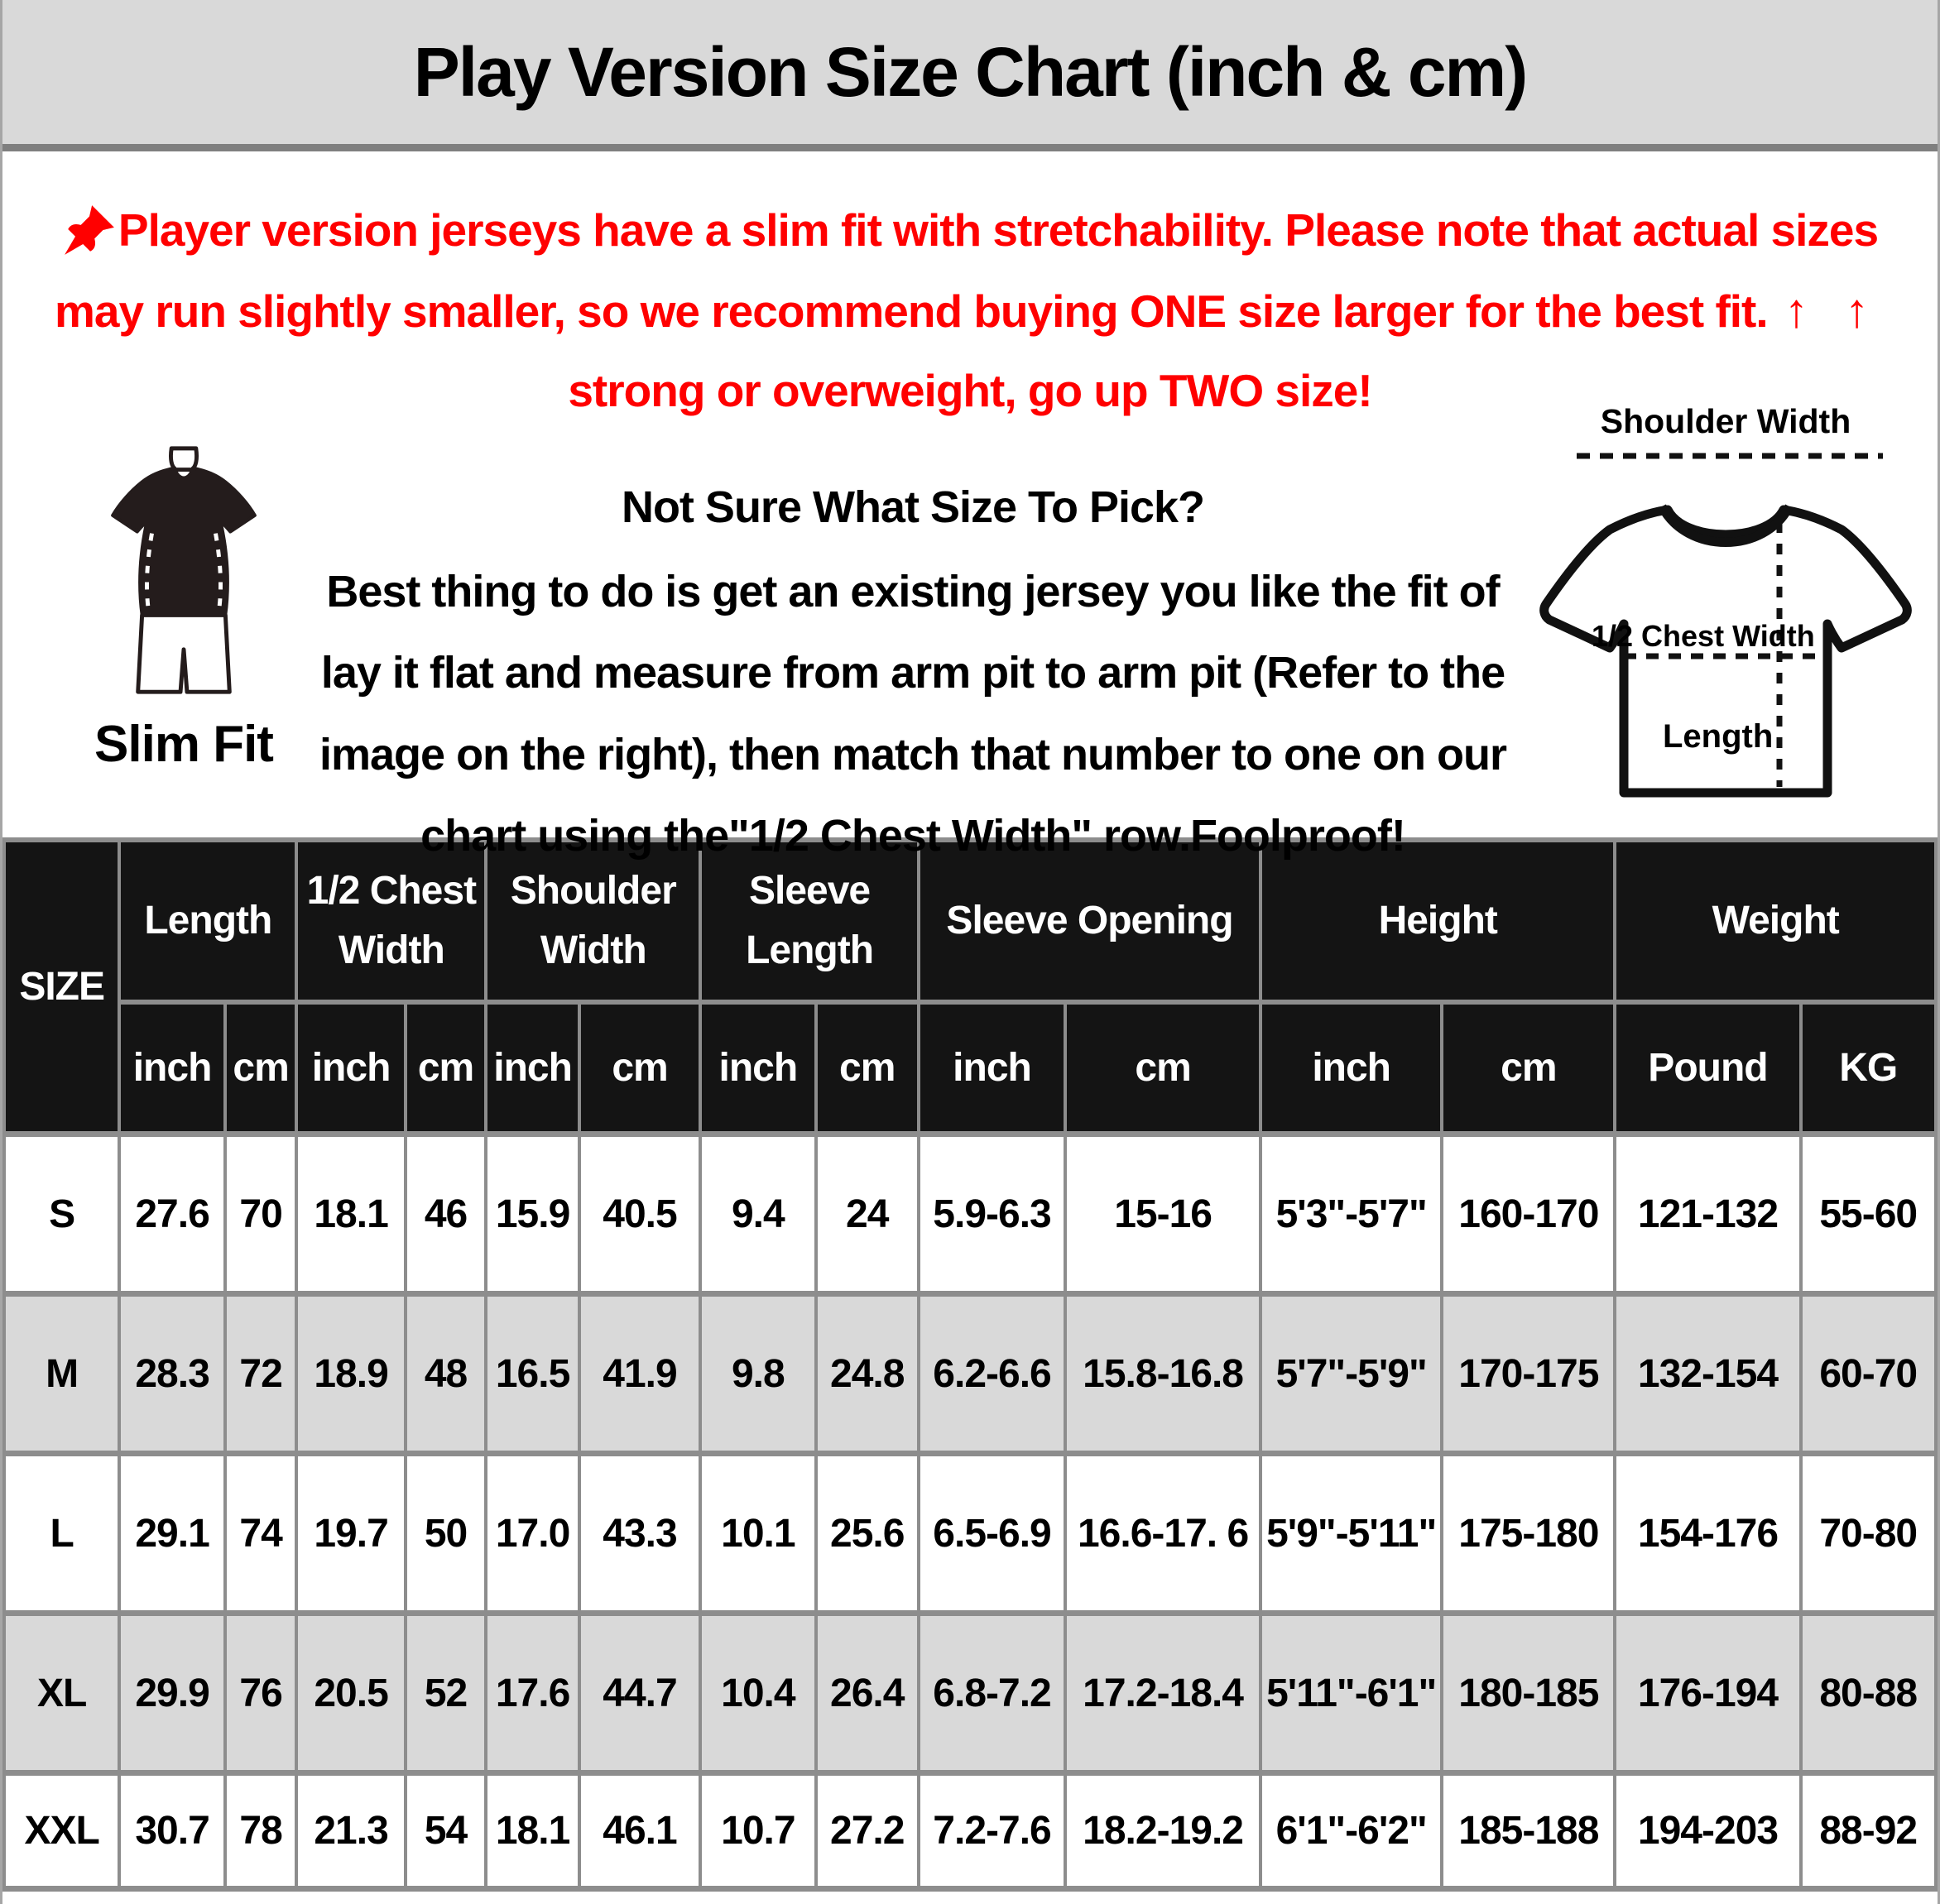 The image size is (1940, 1904). What do you see at coordinates (351, 1534) in the screenshot?
I see `measurement-cell: 19.7` at bounding box center [351, 1534].